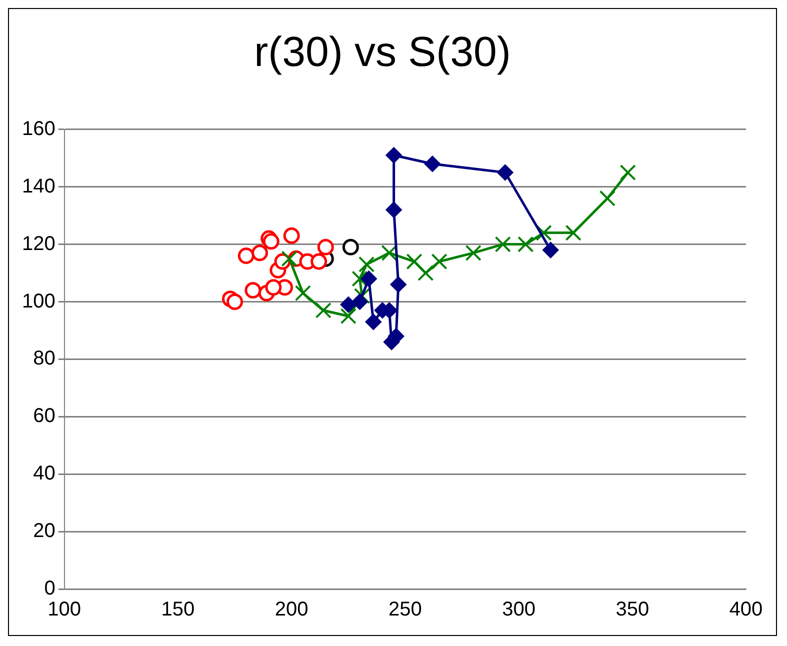 This screenshot has height=646, width=787. Describe the element at coordinates (44, 531) in the screenshot. I see `y-tick-label: 20` at that location.